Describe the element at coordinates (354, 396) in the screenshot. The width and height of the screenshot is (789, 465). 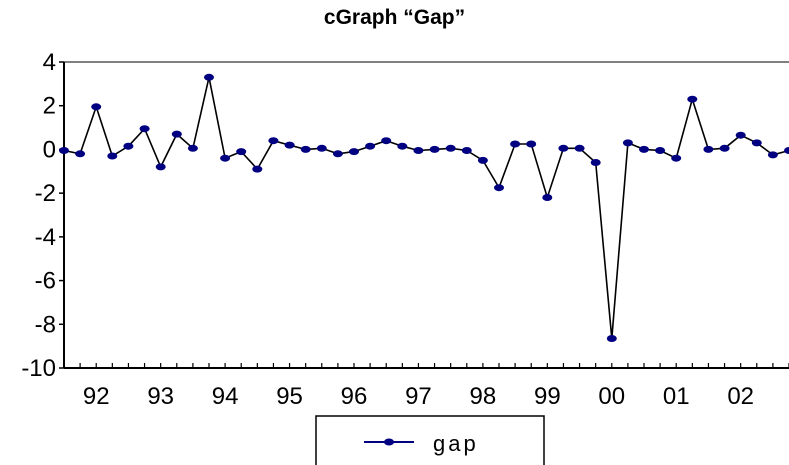
I see `x-tick-label: 96` at that location.